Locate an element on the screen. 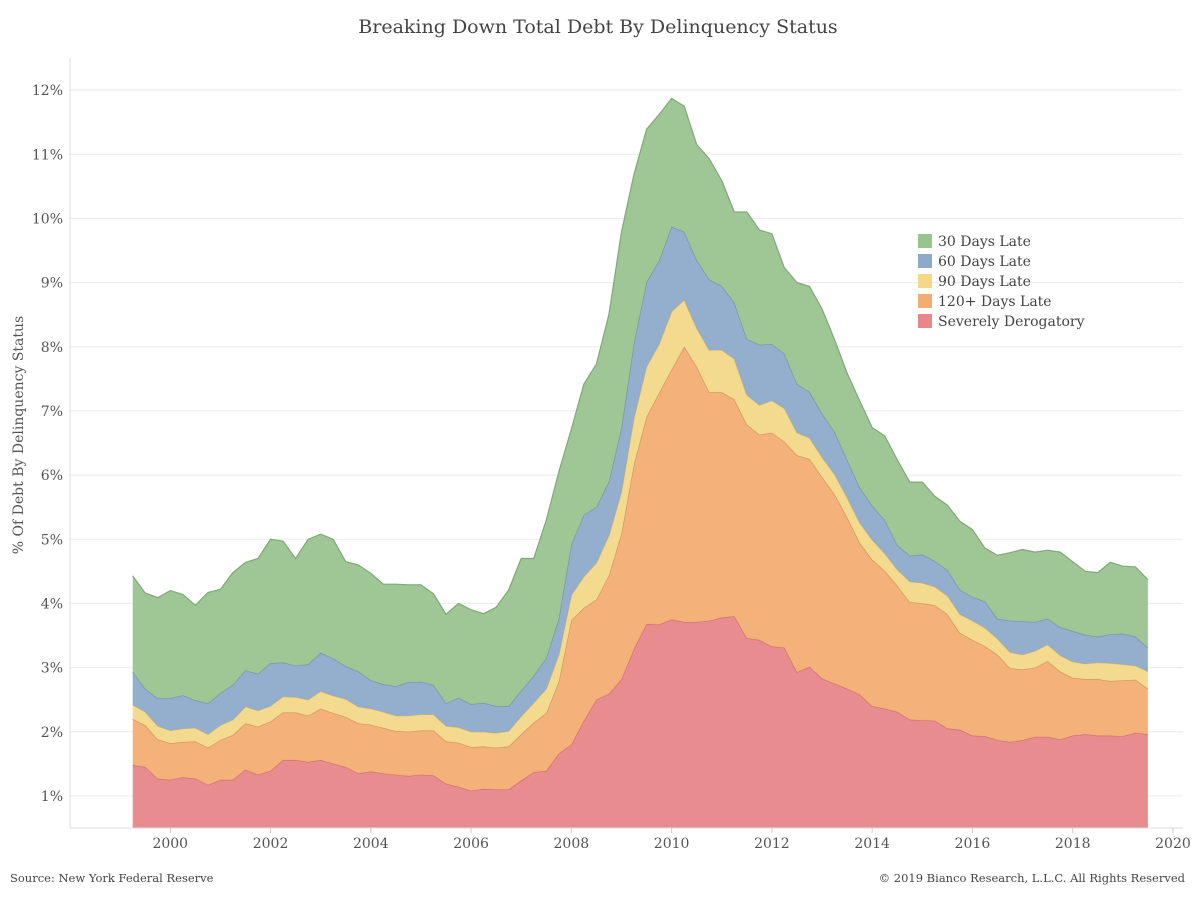  legend-item-30-days-late: 30 Days Late is located at coordinates (974, 242).